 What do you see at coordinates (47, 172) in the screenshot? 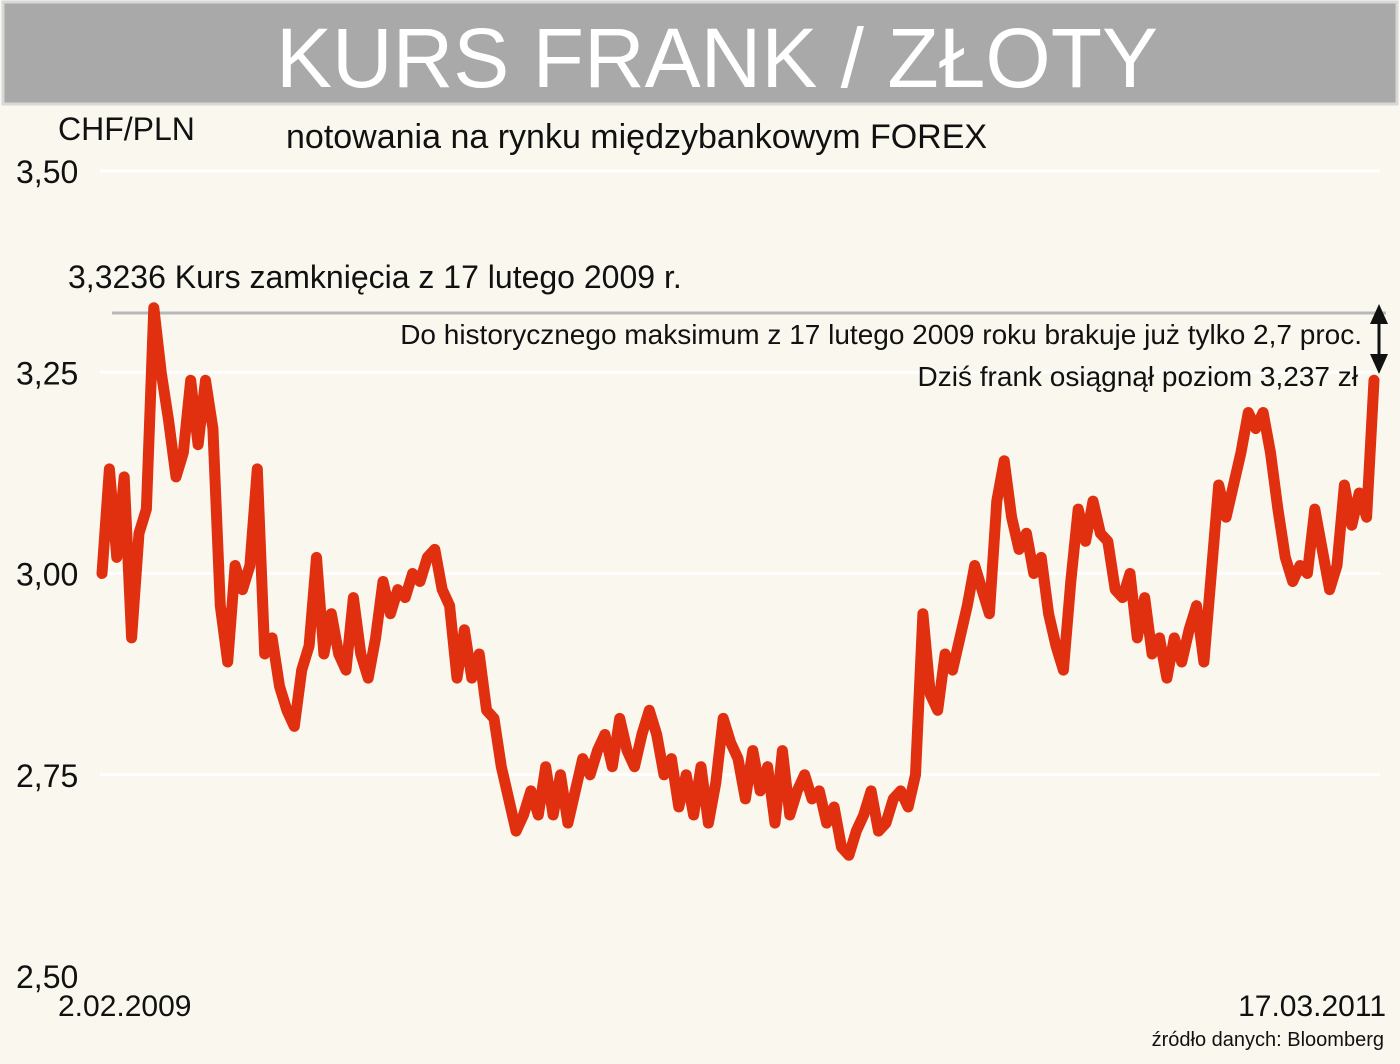
I see `y-tick-label: 3,50` at bounding box center [47, 172].